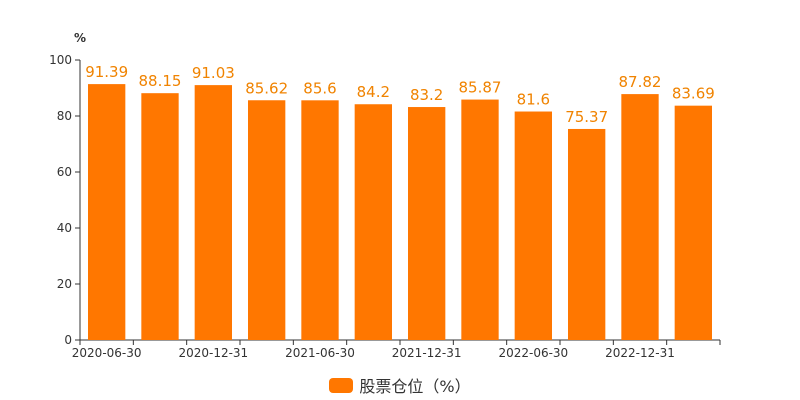 This screenshot has width=800, height=400. Describe the element at coordinates (480, 88) in the screenshot. I see `bar-value-label: 85.87` at that location.